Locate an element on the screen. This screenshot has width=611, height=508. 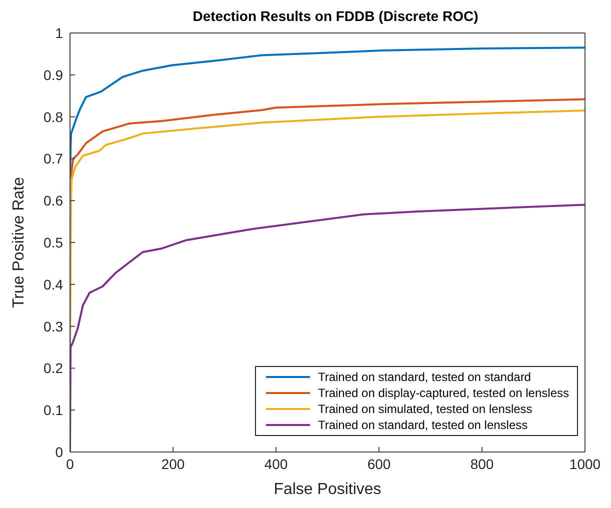
y-tick-label: 0.7 is located at coordinates (54, 158).